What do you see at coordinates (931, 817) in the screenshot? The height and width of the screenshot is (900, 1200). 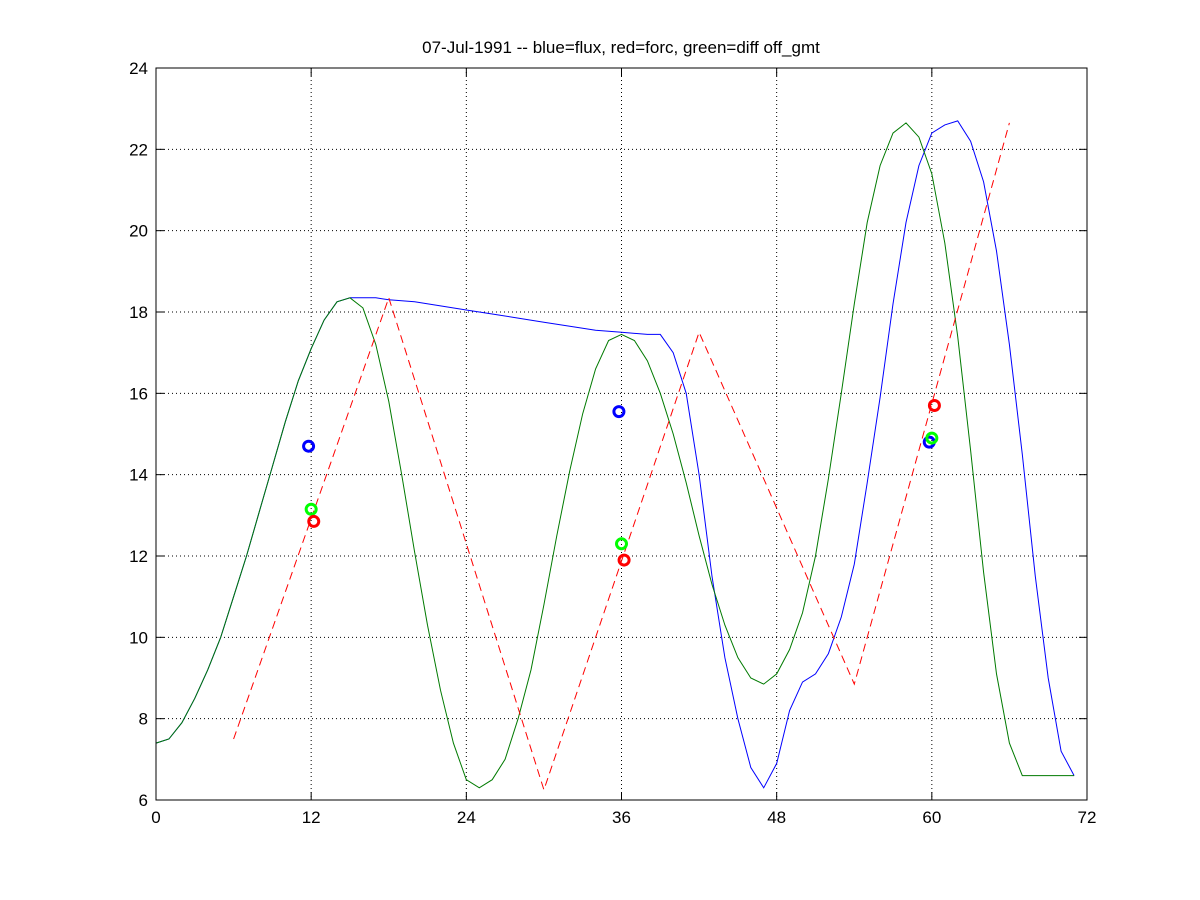 I see `x-tick-label: 60` at bounding box center [931, 817].